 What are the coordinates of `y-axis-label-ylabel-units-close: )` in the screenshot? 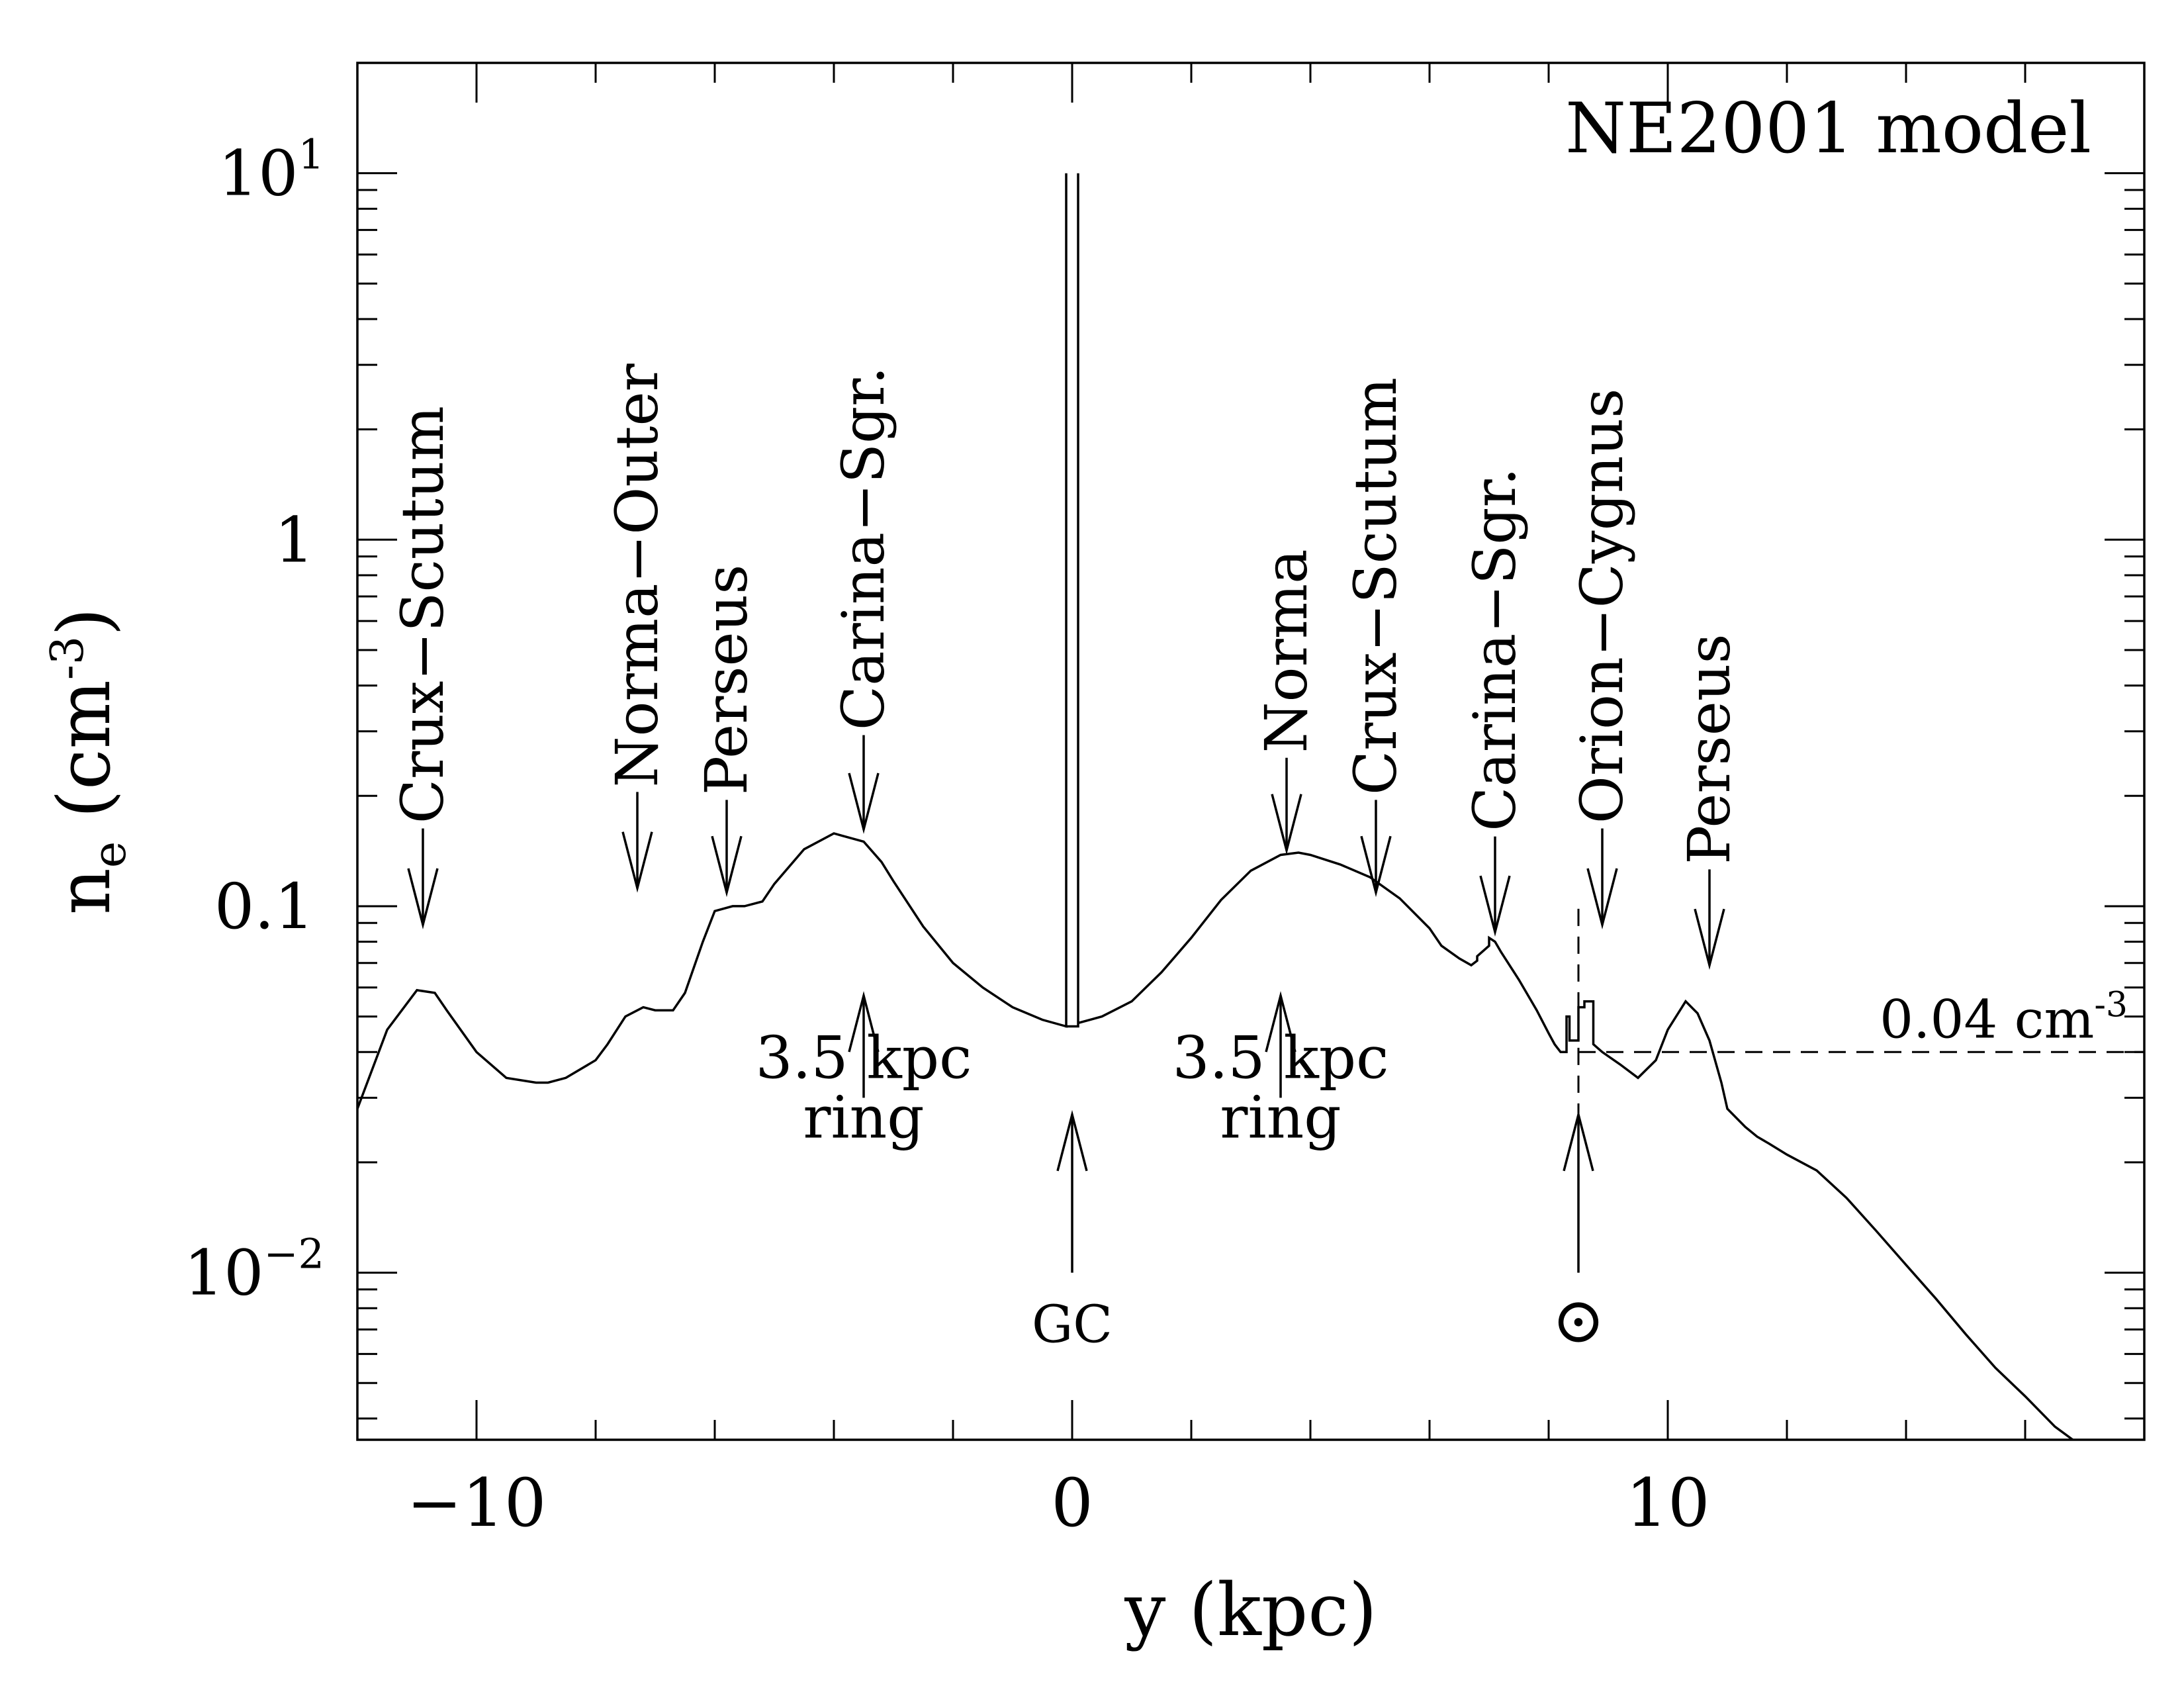 It's located at (84, 622).